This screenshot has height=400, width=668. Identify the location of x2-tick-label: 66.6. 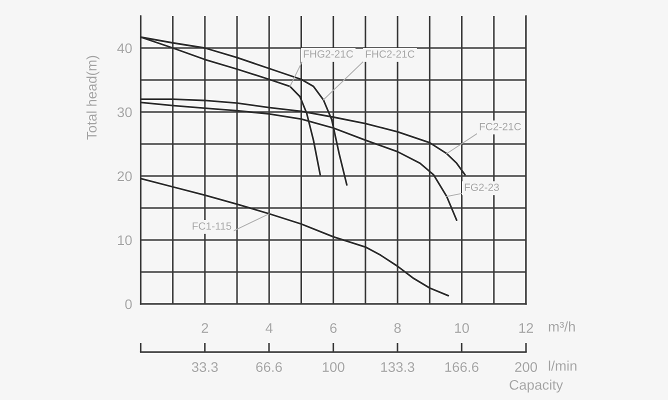
(269, 367).